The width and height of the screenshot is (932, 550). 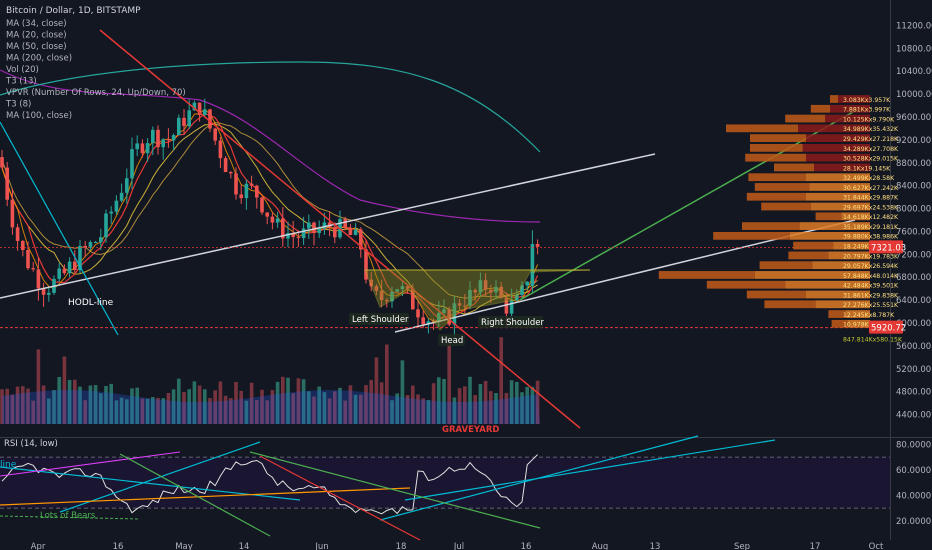 What do you see at coordinates (913, 164) in the screenshot?
I see `price-axis-tick: 8800.00` at bounding box center [913, 164].